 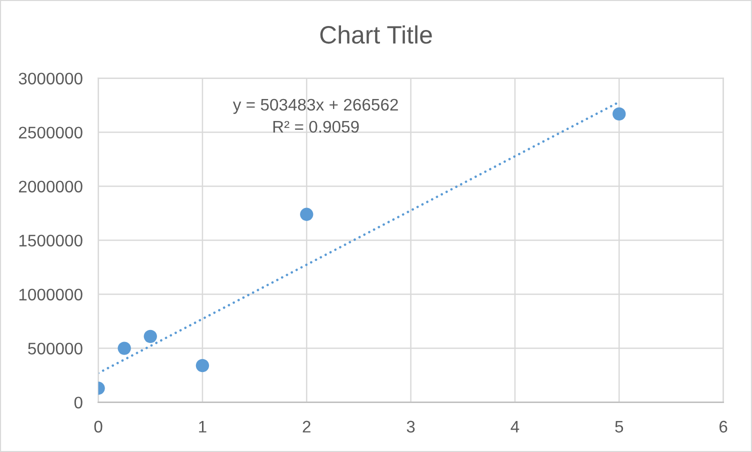 What do you see at coordinates (50, 186) in the screenshot?
I see `y-tick-label: 2000000` at bounding box center [50, 186].